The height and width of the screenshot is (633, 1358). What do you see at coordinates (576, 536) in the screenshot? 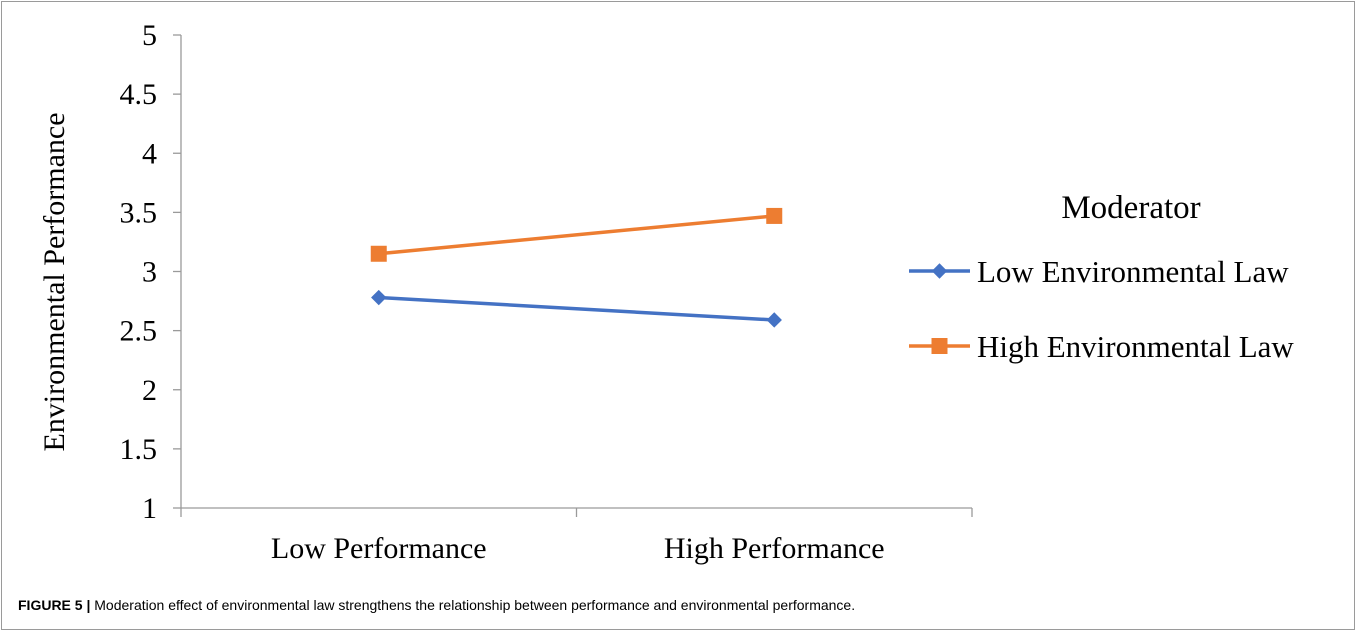
I see `x-axis: Low Performance High Performance` at bounding box center [576, 536].